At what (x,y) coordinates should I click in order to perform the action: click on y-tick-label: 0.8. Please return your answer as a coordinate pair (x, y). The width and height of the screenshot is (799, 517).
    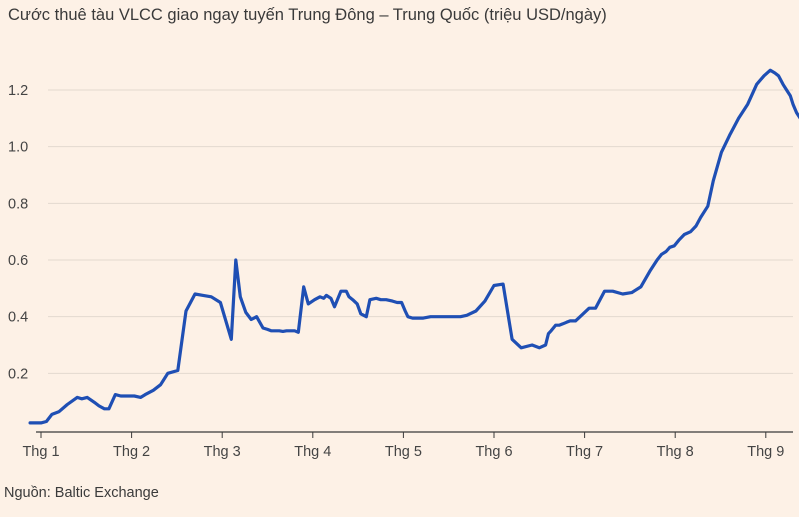
    Looking at the image, I should click on (18, 204).